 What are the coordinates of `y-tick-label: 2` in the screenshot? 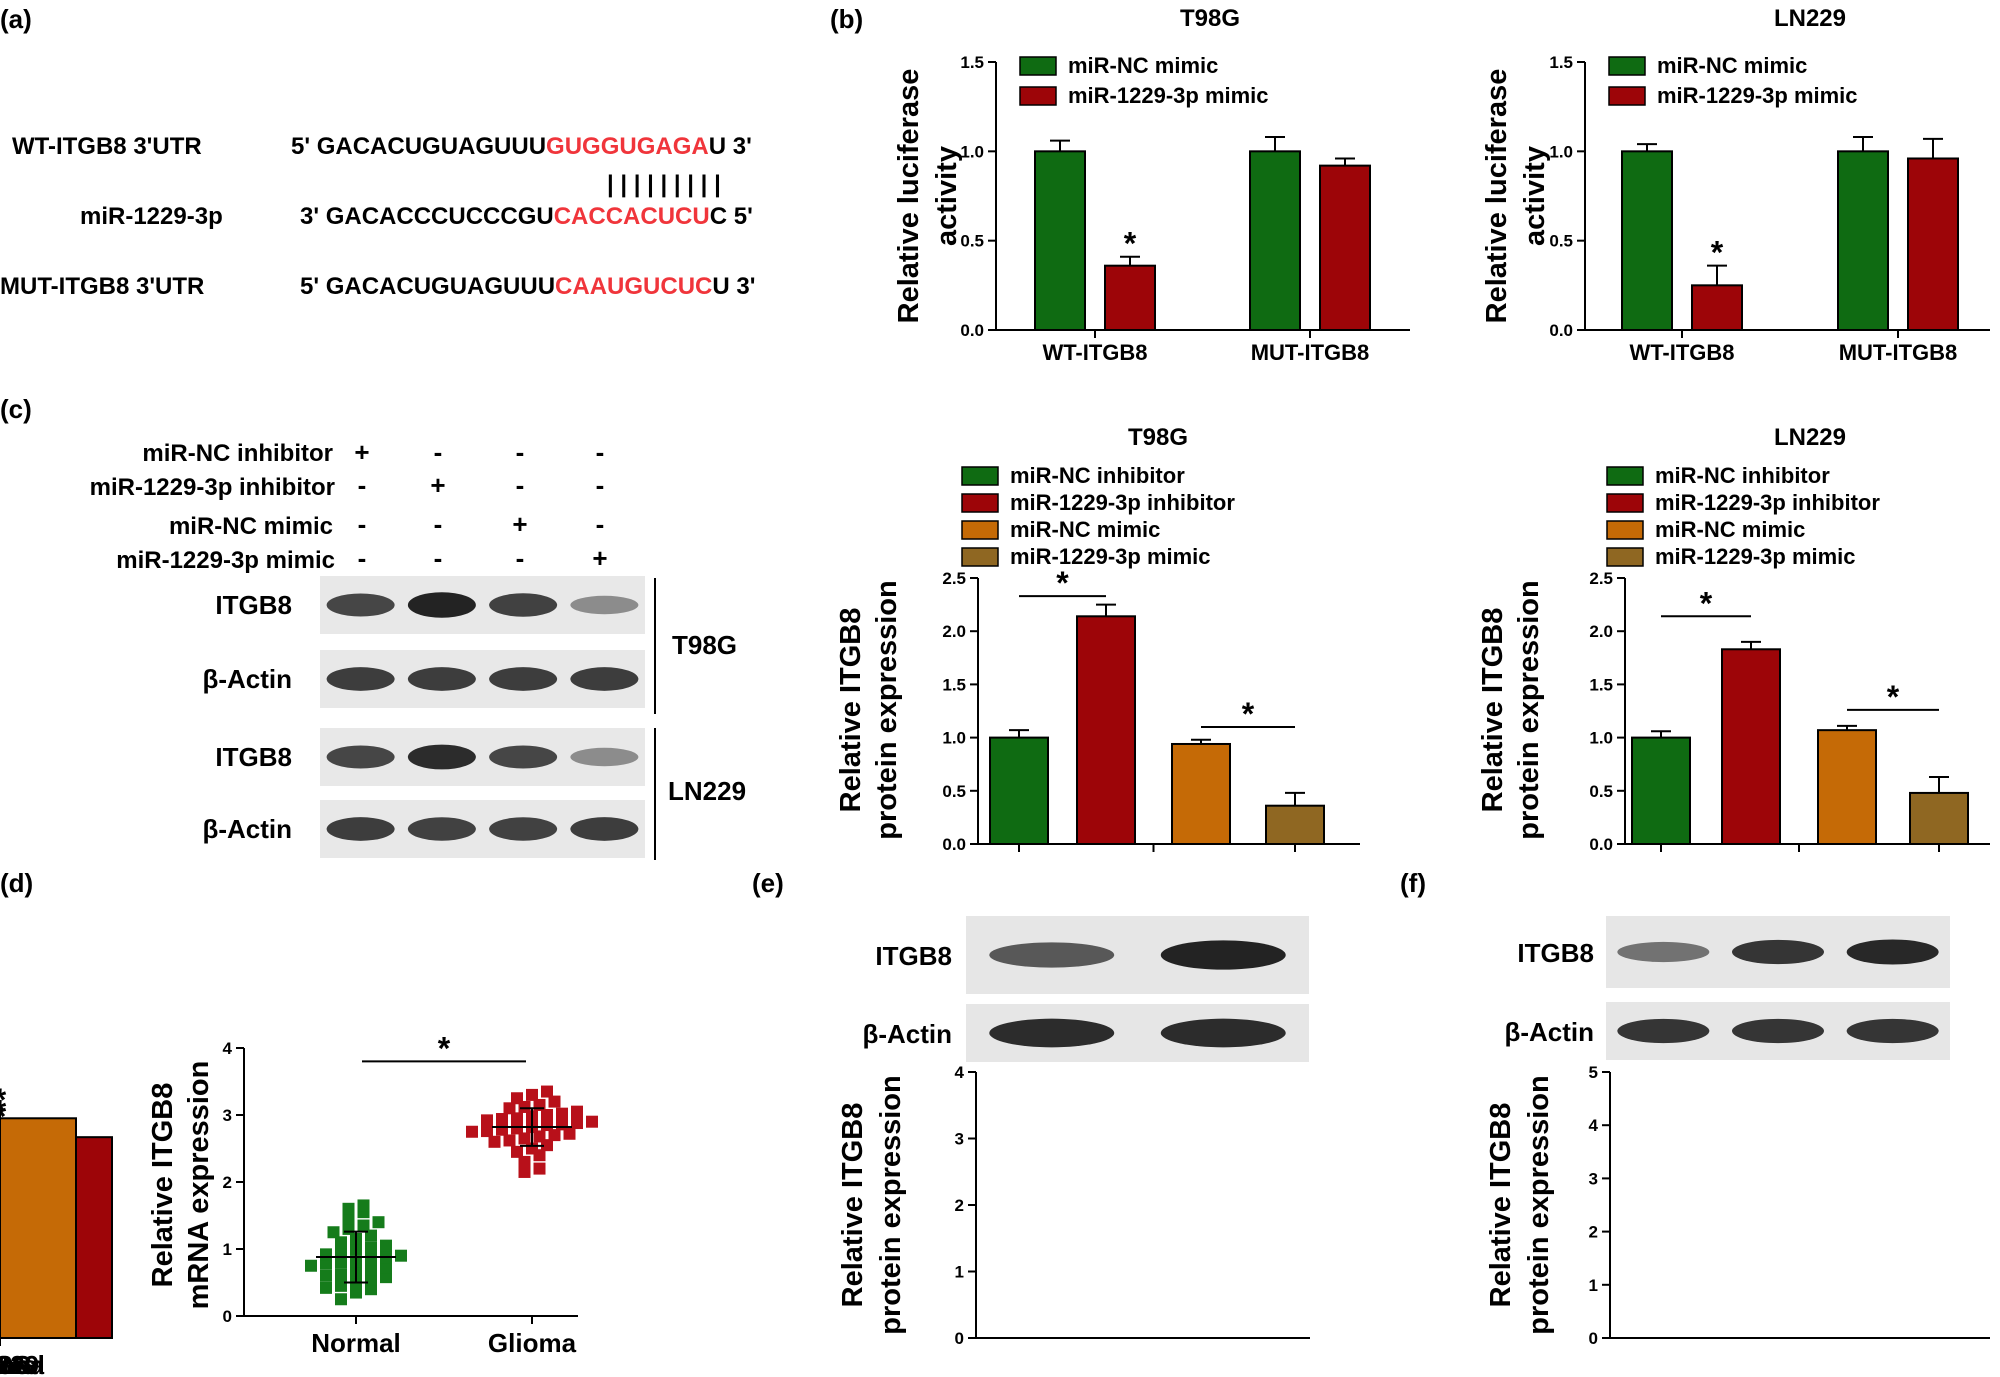 It's located at (1593, 1232).